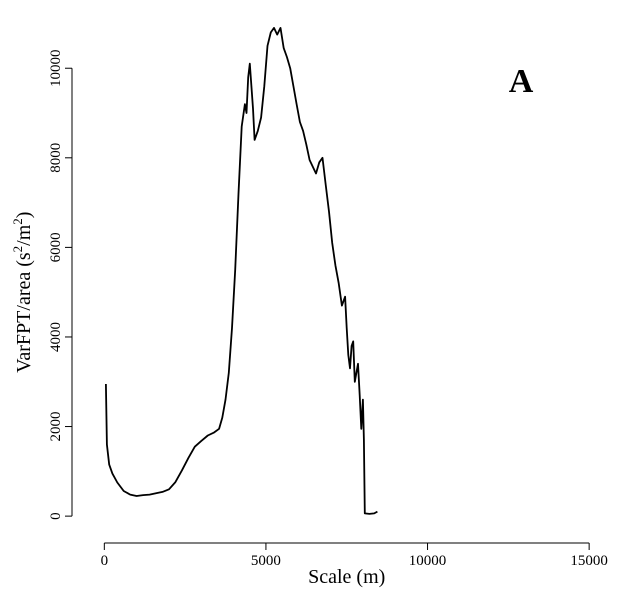 Image resolution: width=623 pixels, height=589 pixels. I want to click on x-axis-title: Scale (m), so click(346, 577).